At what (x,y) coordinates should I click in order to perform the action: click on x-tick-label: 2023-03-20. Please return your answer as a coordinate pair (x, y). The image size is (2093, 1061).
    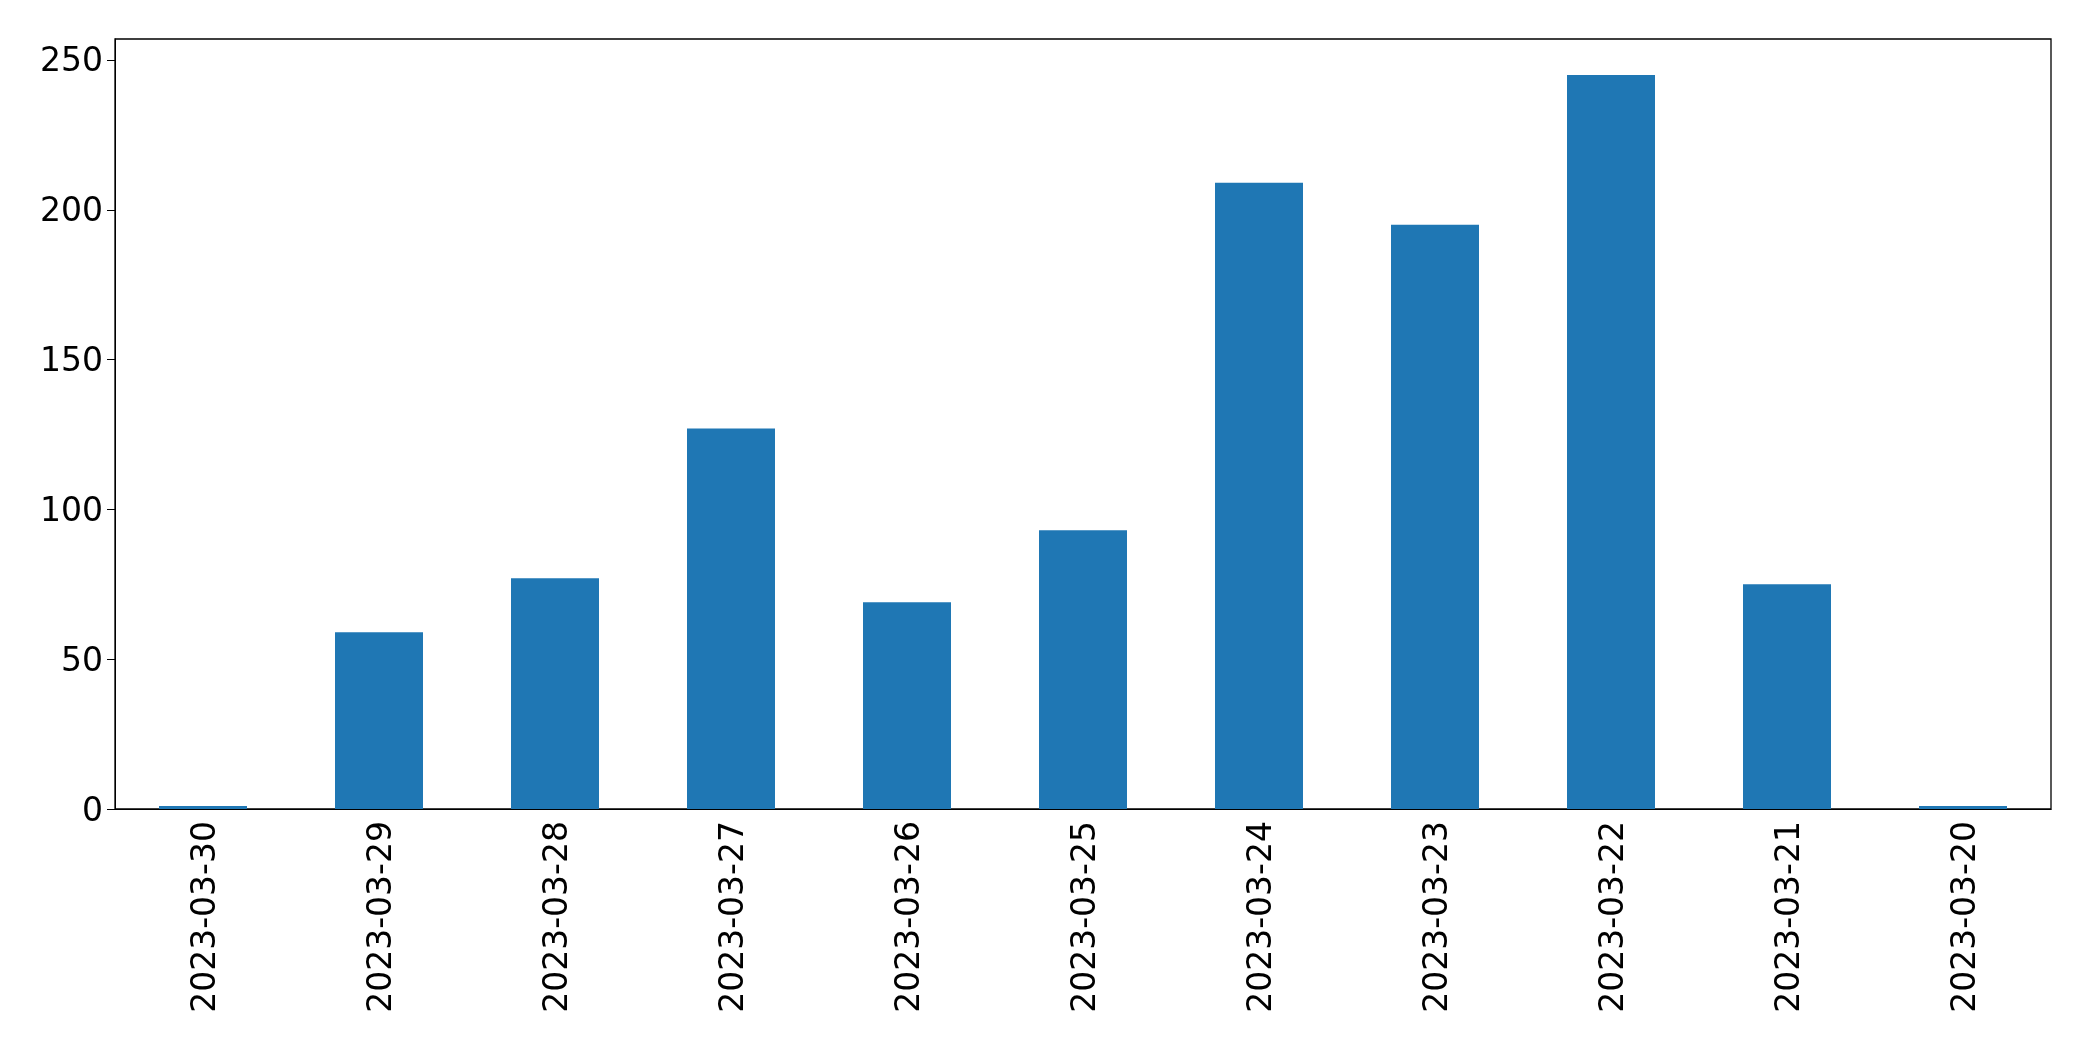
    Looking at the image, I should click on (1963, 917).